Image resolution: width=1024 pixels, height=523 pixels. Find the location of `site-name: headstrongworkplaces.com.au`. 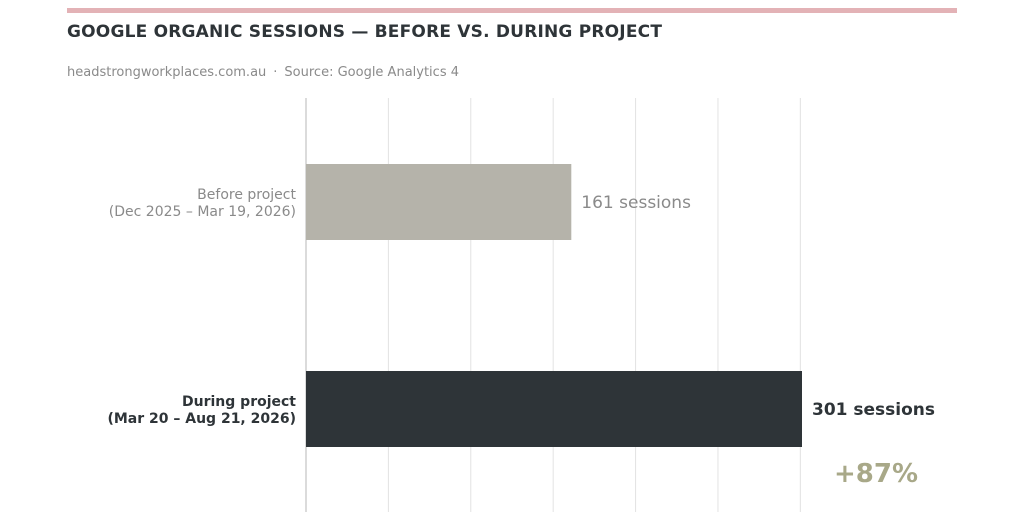

site-name: headstrongworkplaces.com.au is located at coordinates (167, 72).